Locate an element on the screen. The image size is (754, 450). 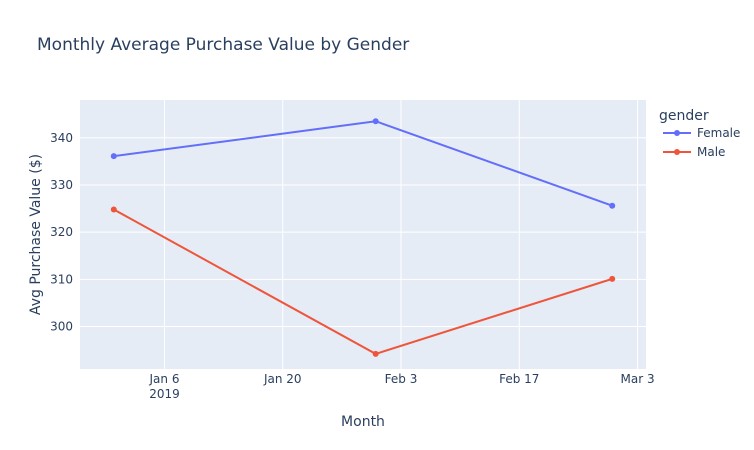
legend: gender Female Male is located at coordinates (699, 133).